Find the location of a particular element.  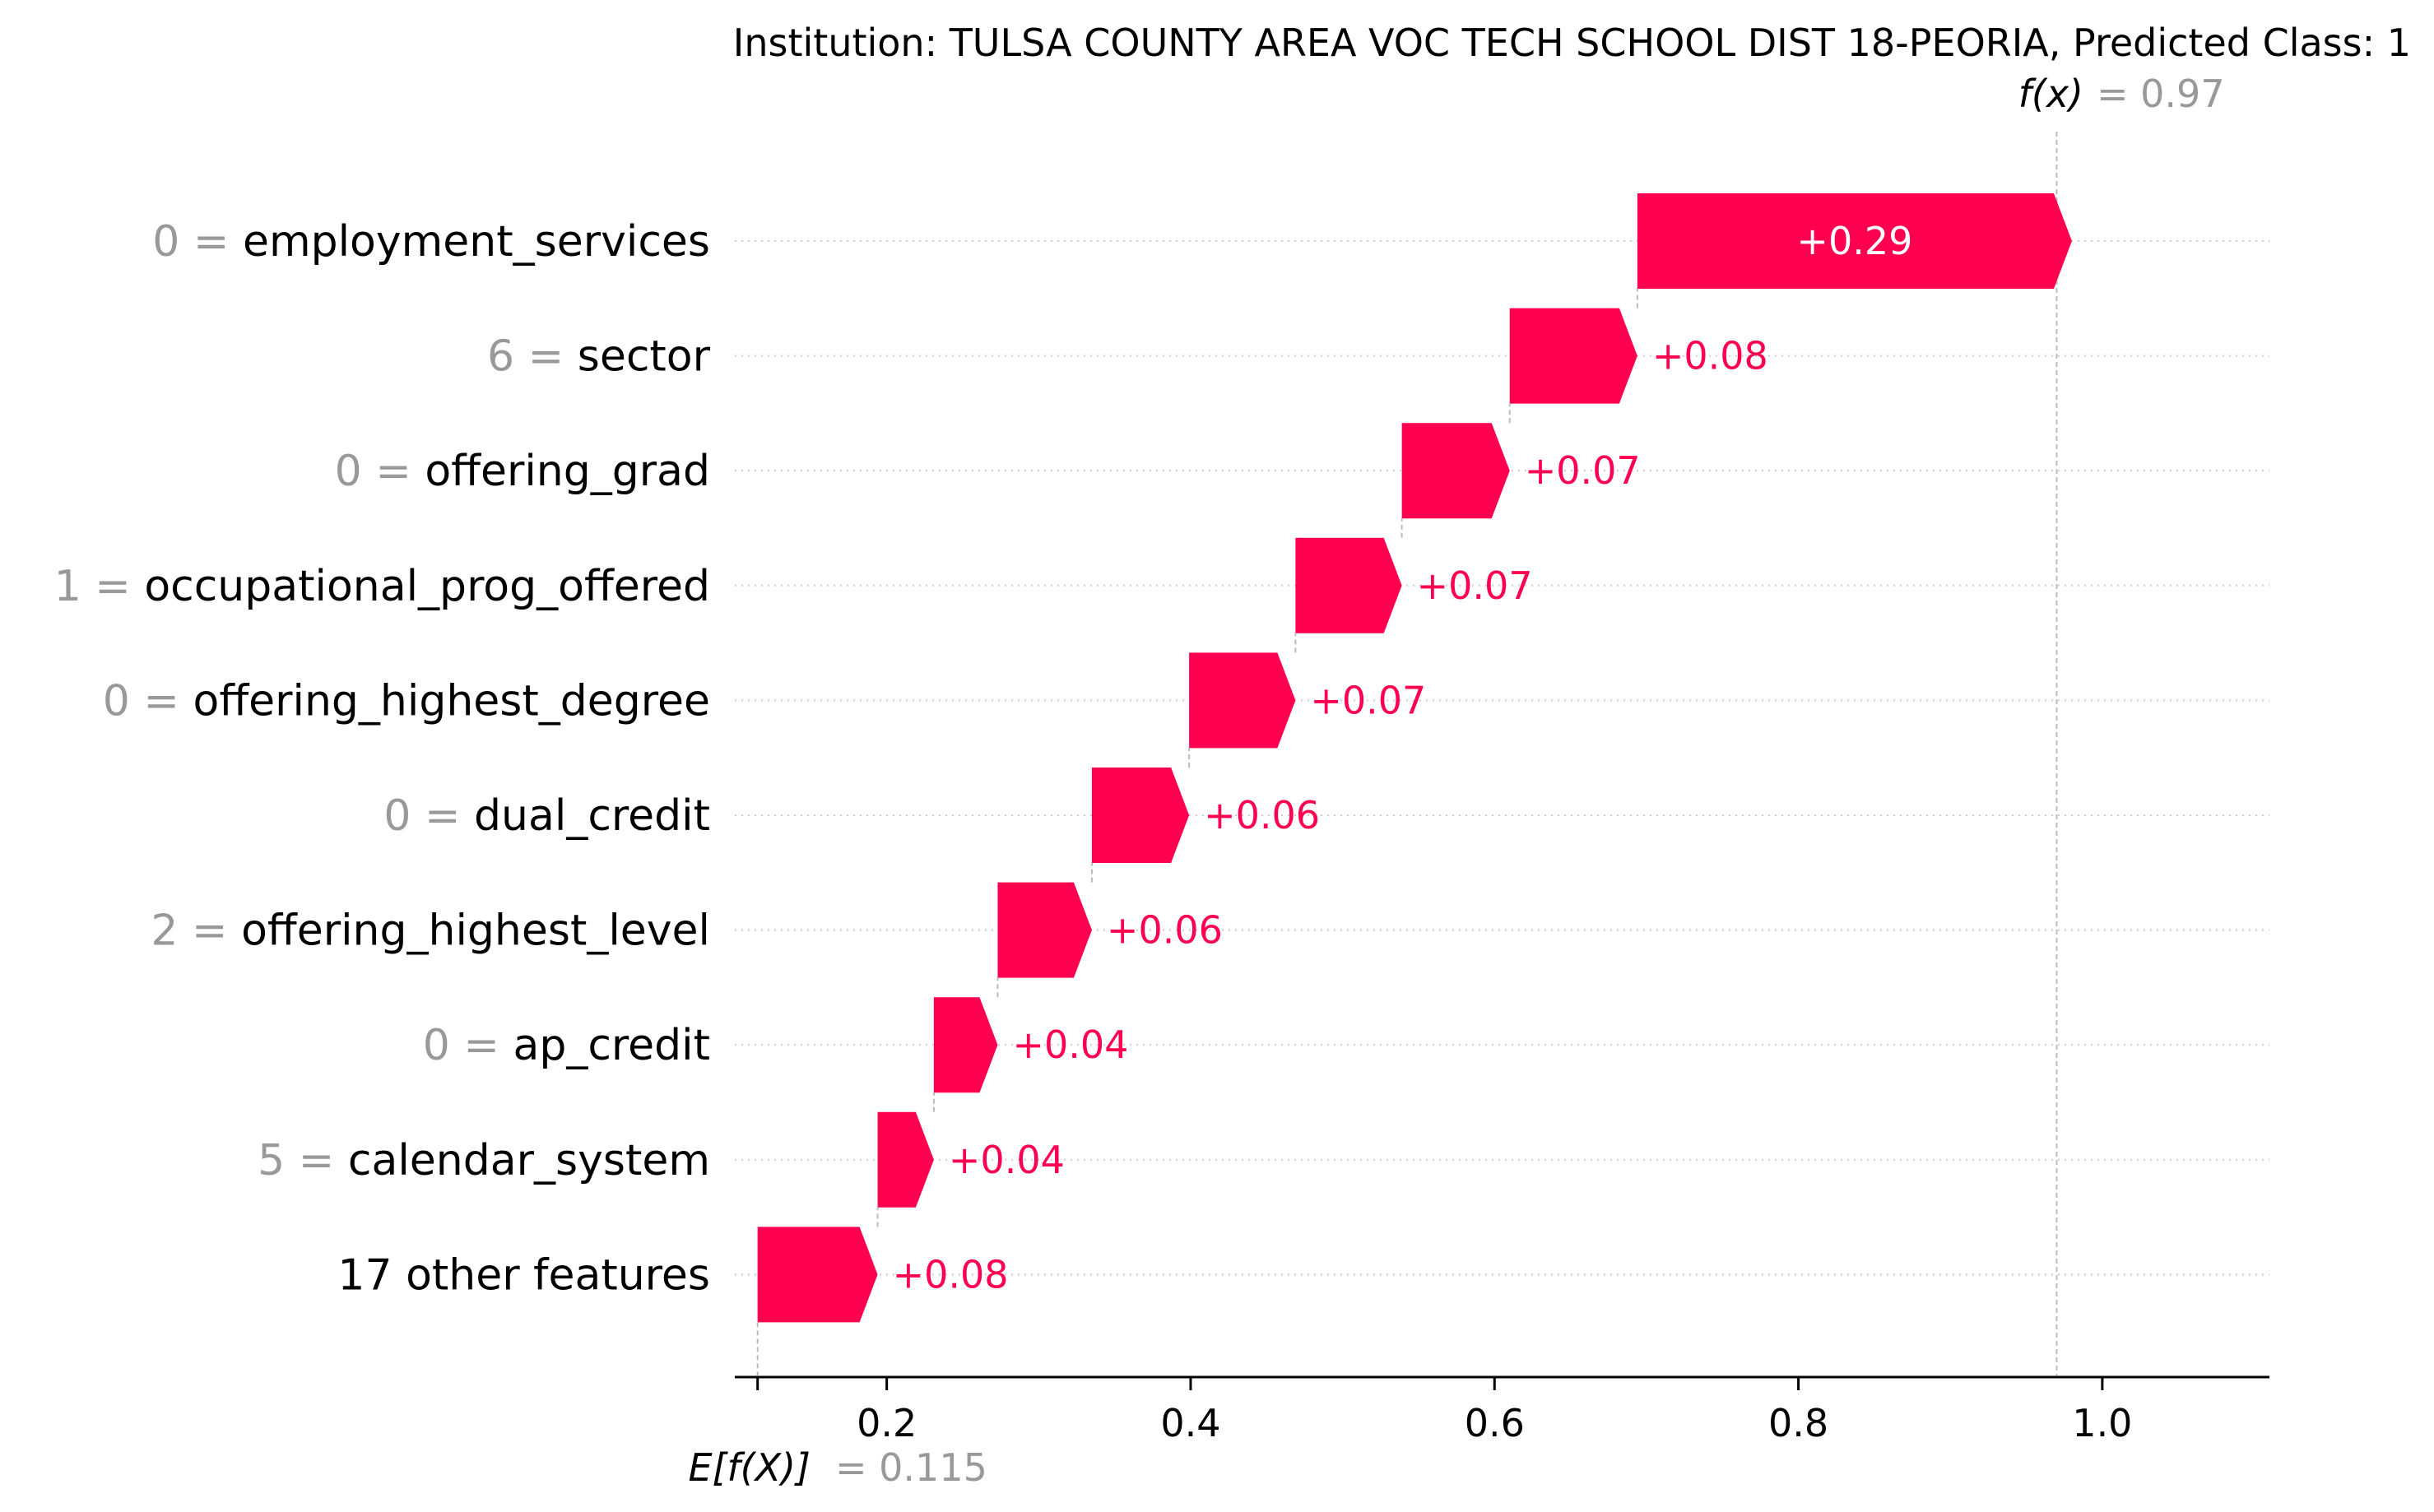

contribution-label: +0.29 is located at coordinates (1854, 241).